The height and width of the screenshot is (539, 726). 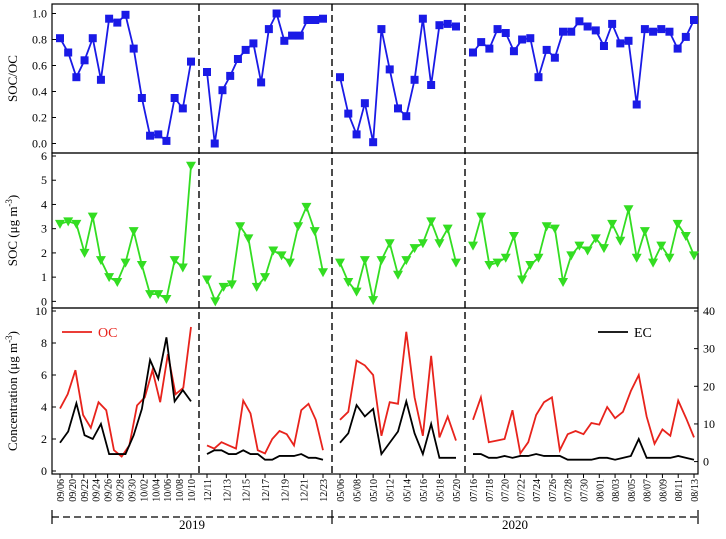 I want to click on y-tick-label: 4, so click(x=44, y=407).